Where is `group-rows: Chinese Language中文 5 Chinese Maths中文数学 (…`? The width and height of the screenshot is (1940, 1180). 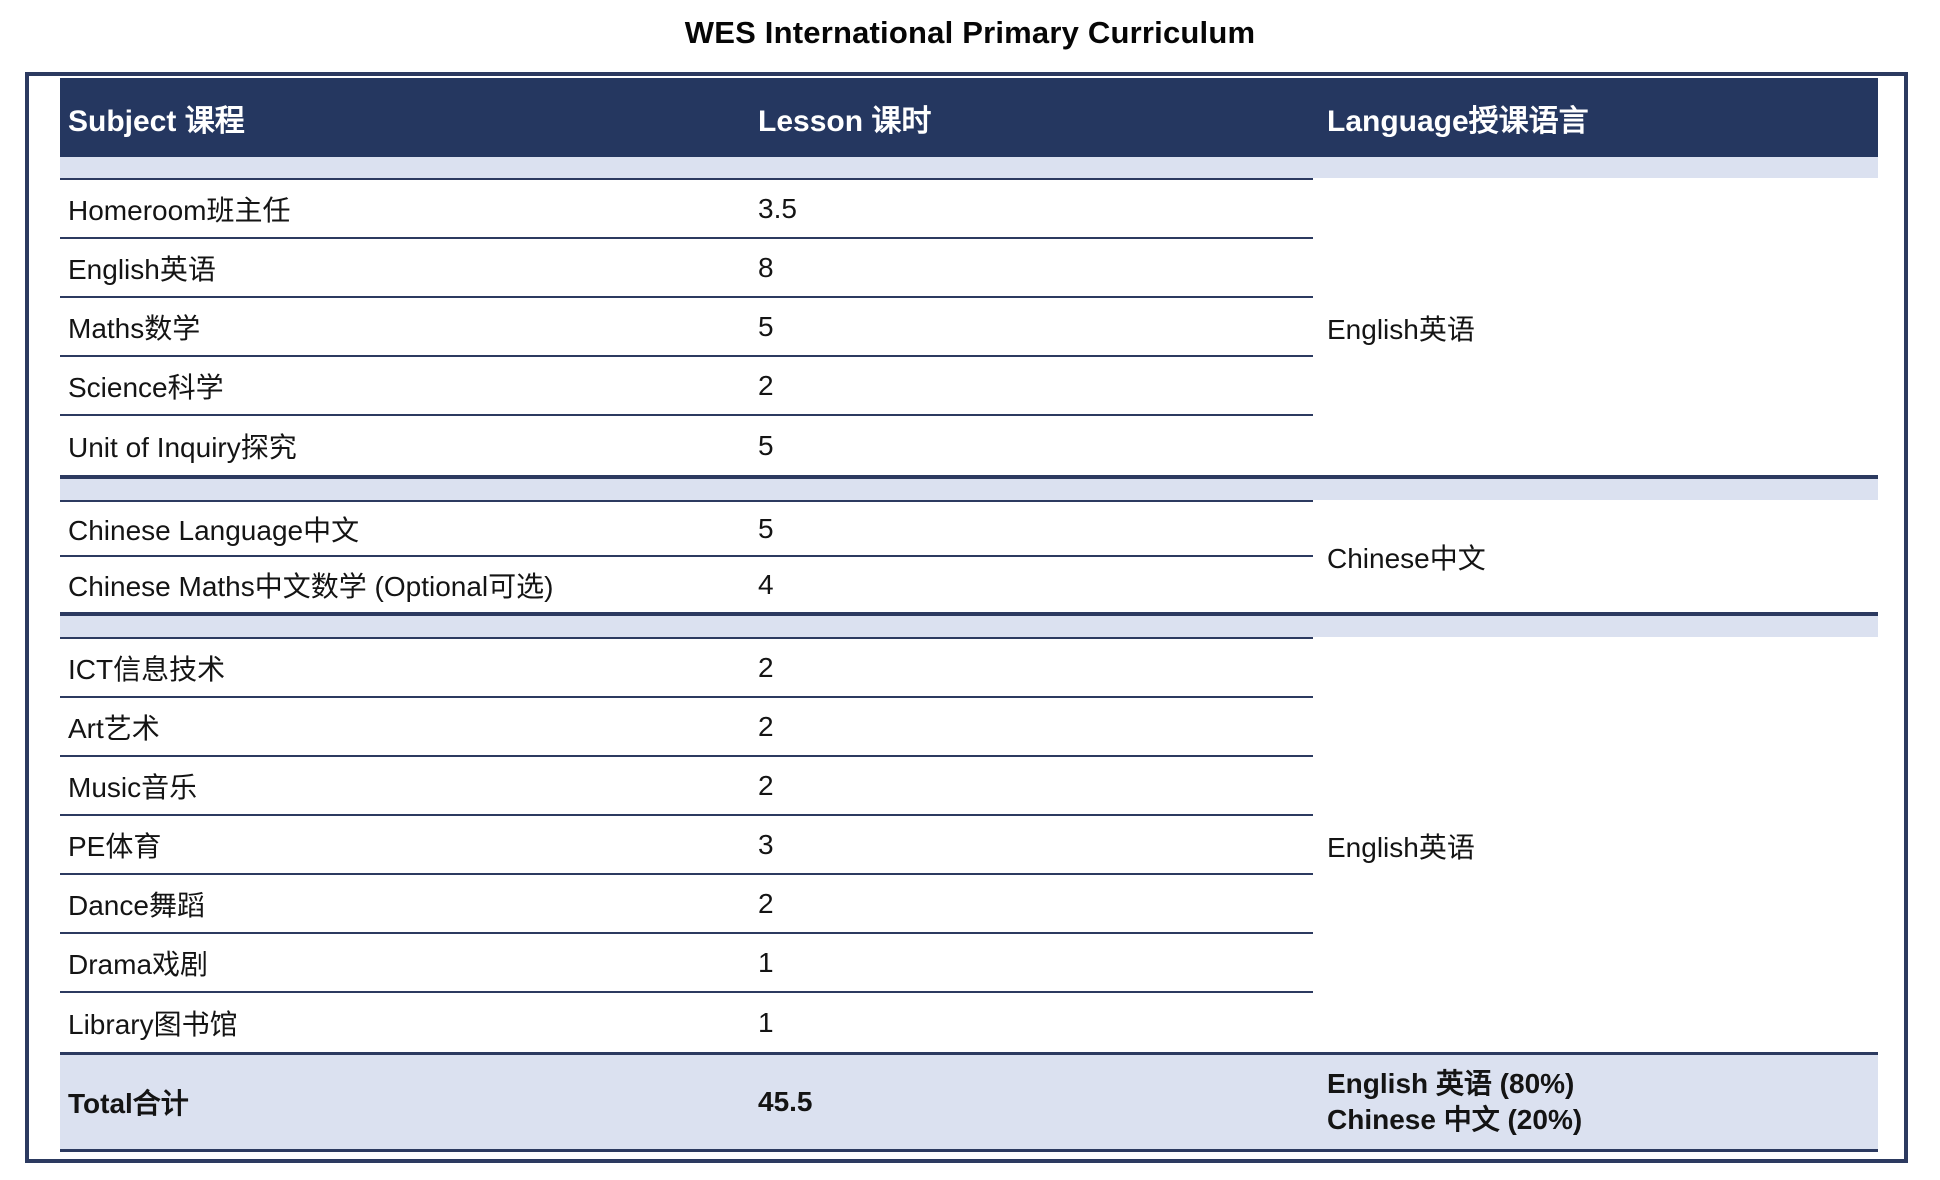 group-rows: Chinese Language中文 5 Chinese Maths中文数学 (… is located at coordinates (686, 557).